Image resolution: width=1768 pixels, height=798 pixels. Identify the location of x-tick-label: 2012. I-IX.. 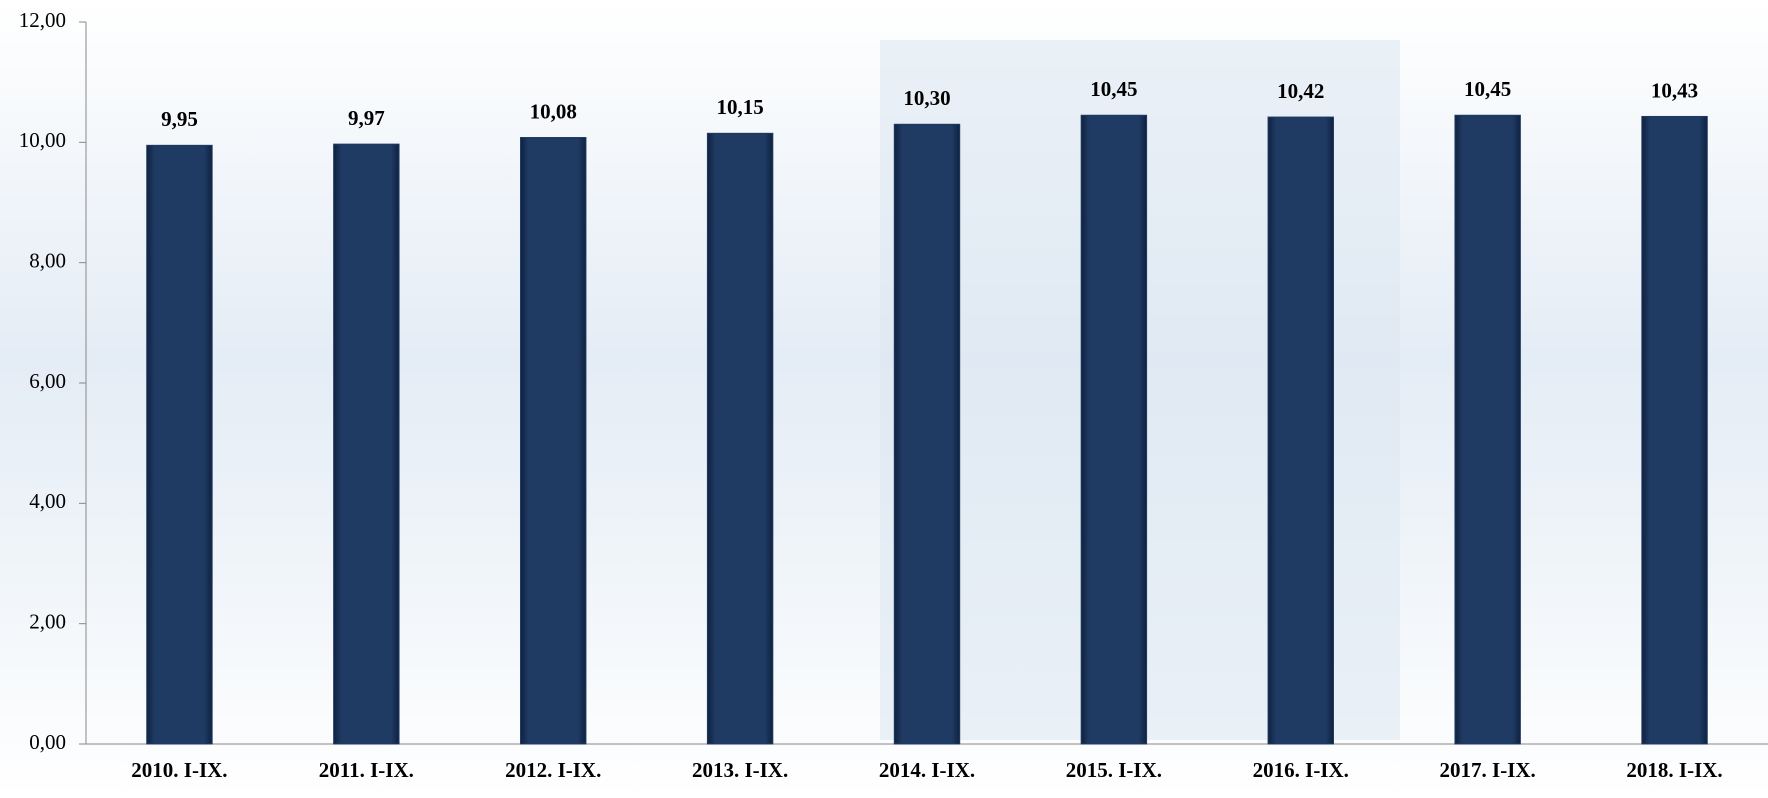
(553, 770).